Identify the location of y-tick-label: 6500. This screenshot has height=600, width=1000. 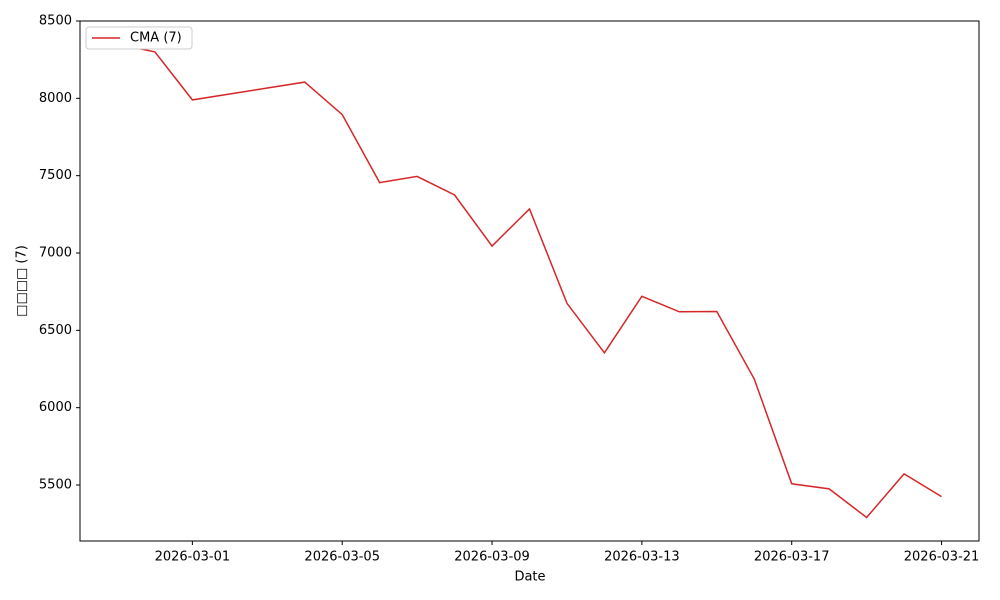
(55, 330).